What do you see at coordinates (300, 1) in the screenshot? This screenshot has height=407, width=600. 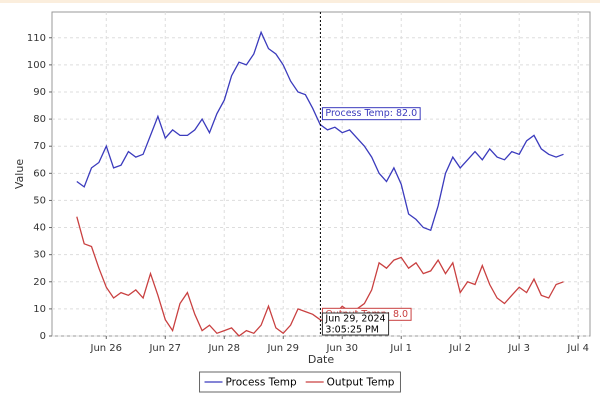 I see `top-edge` at bounding box center [300, 1].